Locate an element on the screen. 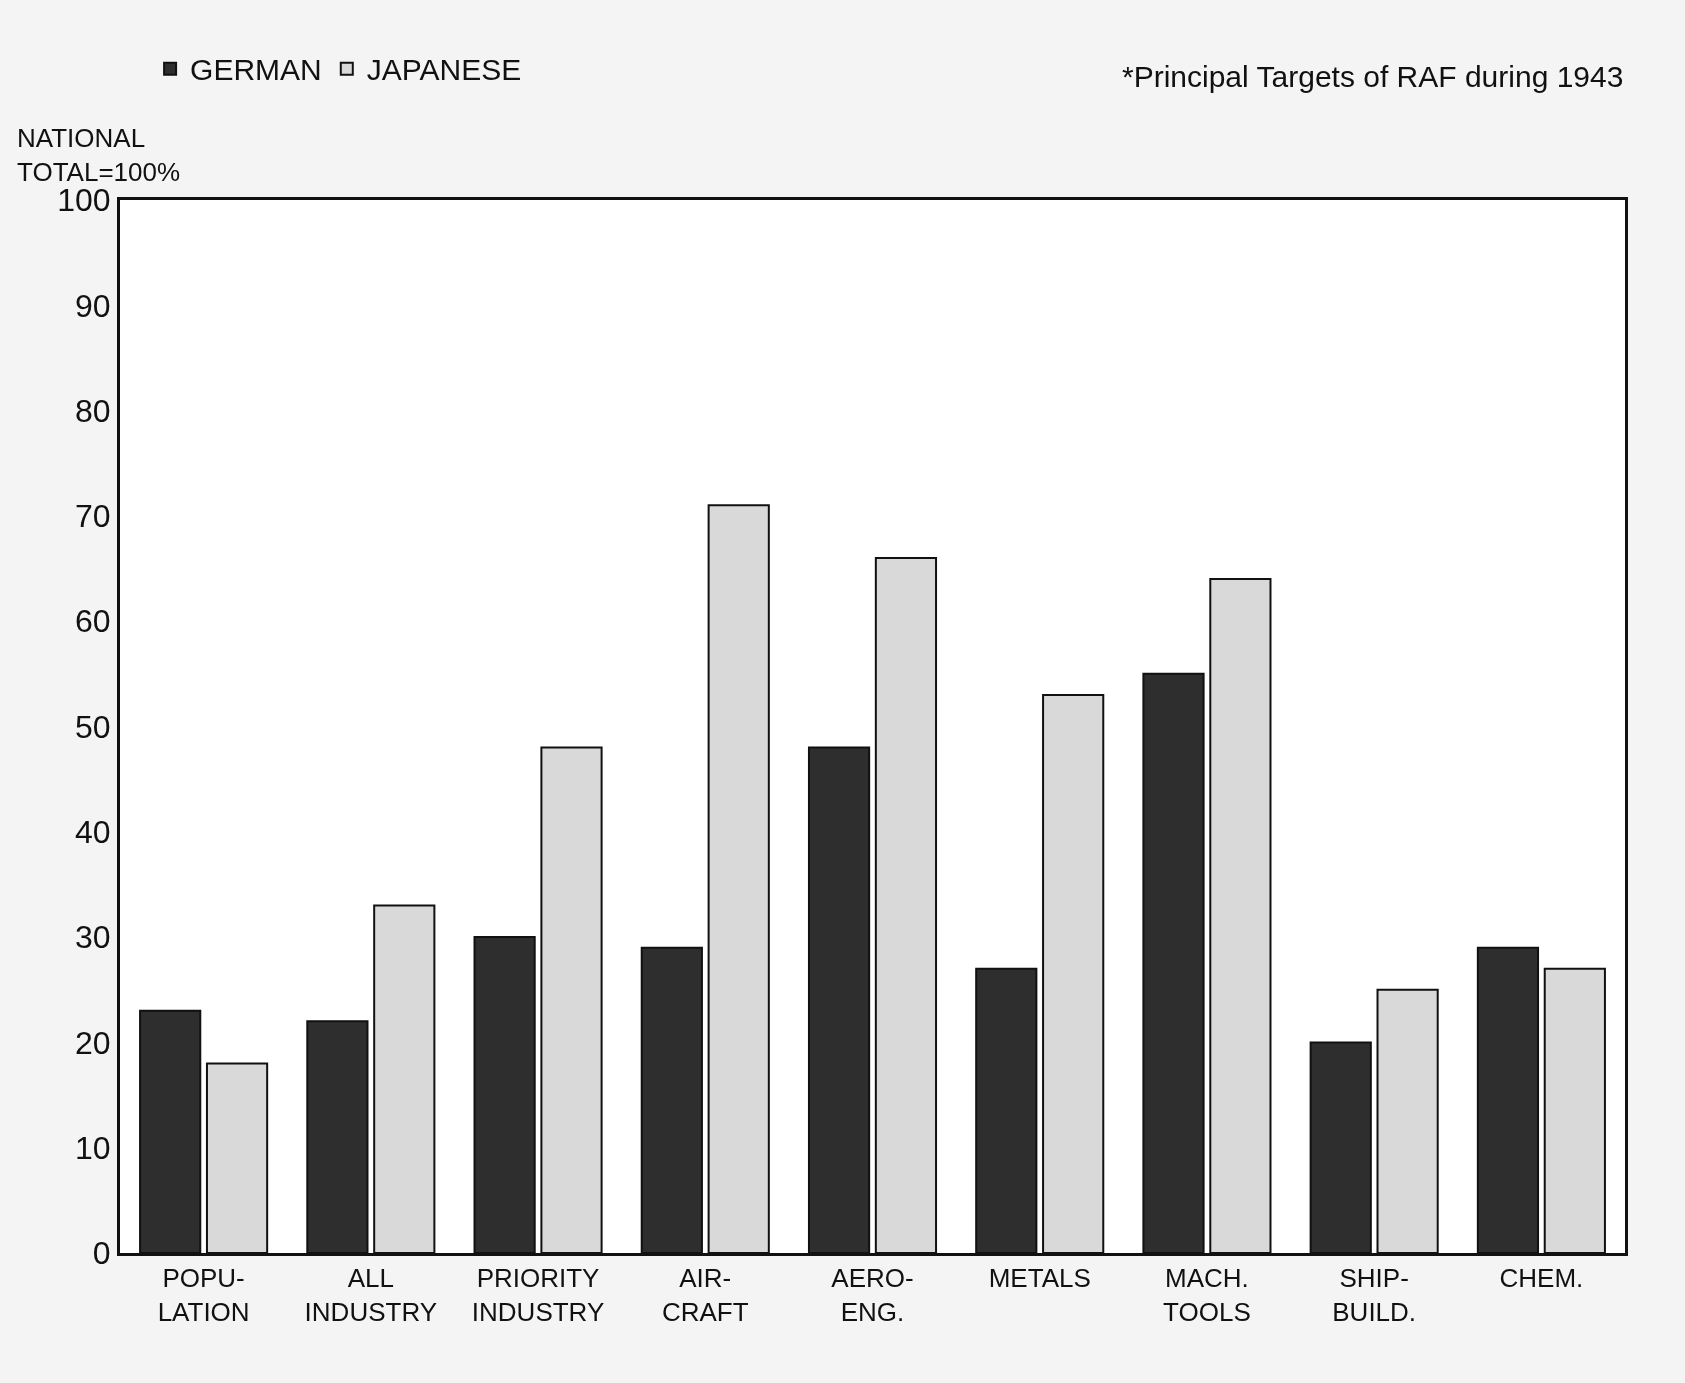 The width and height of the screenshot is (1685, 1383). text: *Principal Targets of RAF during 1943 is located at coordinates (1373, 76).